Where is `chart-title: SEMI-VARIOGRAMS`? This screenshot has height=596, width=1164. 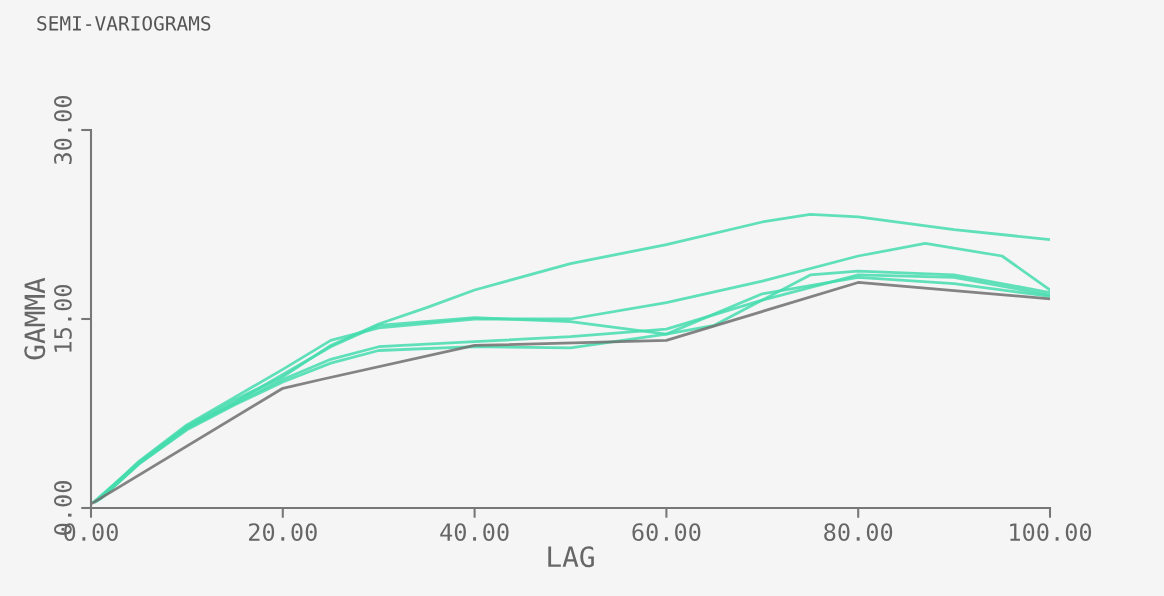
chart-title: SEMI-VARIOGRAMS is located at coordinates (124, 23).